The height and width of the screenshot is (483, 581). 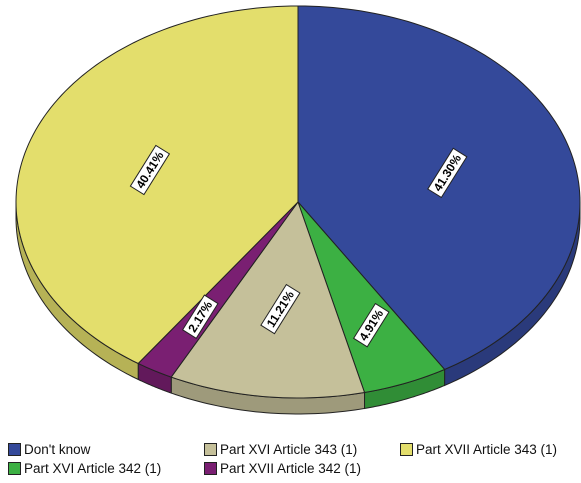 What do you see at coordinates (57, 449) in the screenshot?
I see `legend-label: Don't know` at bounding box center [57, 449].